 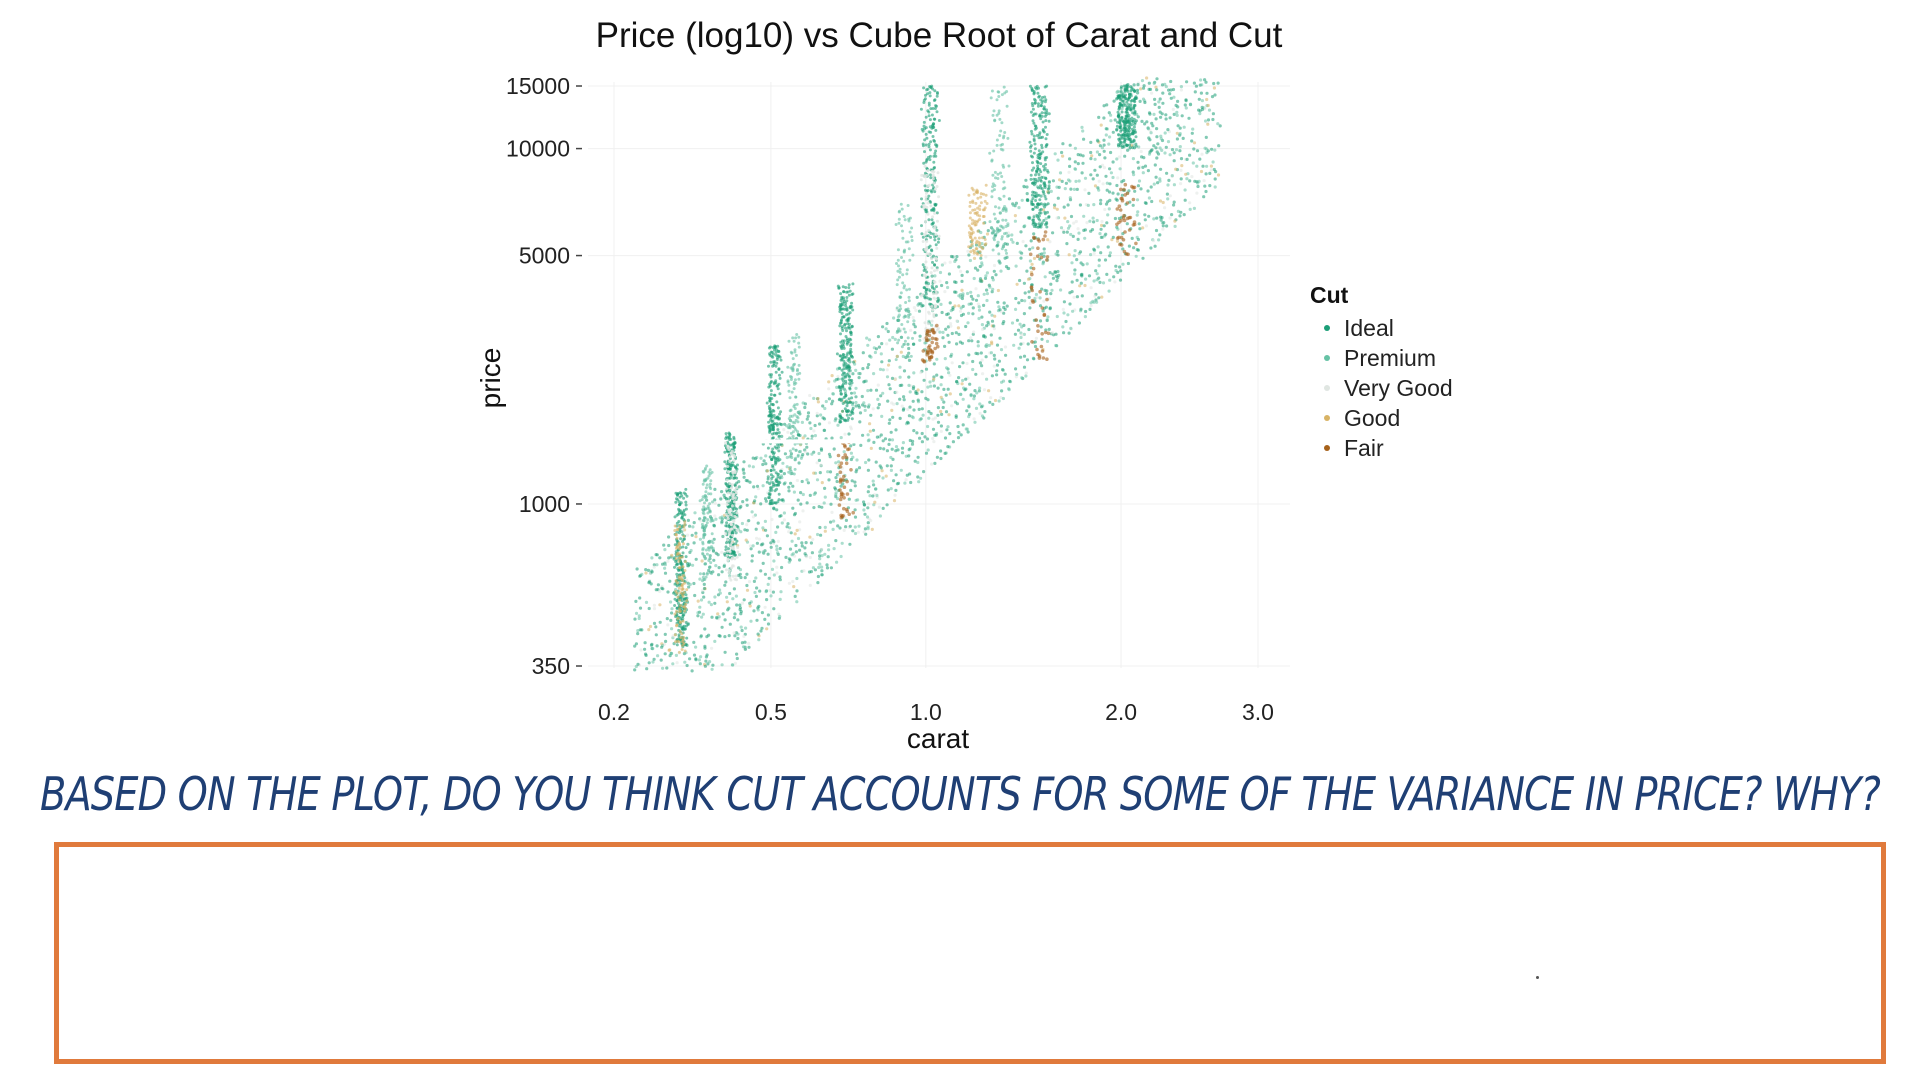 What do you see at coordinates (938, 738) in the screenshot?
I see `x-axis-title: carat` at bounding box center [938, 738].